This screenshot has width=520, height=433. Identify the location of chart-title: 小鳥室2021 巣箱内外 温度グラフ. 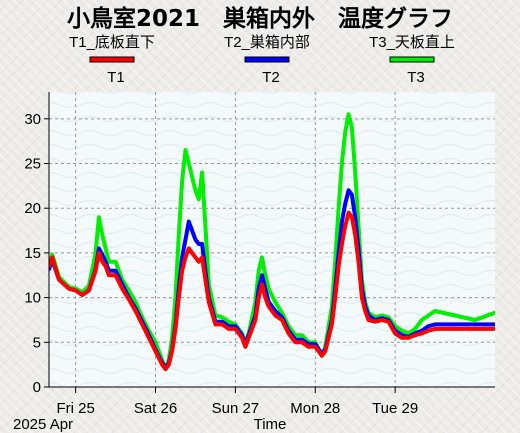
(260, 18).